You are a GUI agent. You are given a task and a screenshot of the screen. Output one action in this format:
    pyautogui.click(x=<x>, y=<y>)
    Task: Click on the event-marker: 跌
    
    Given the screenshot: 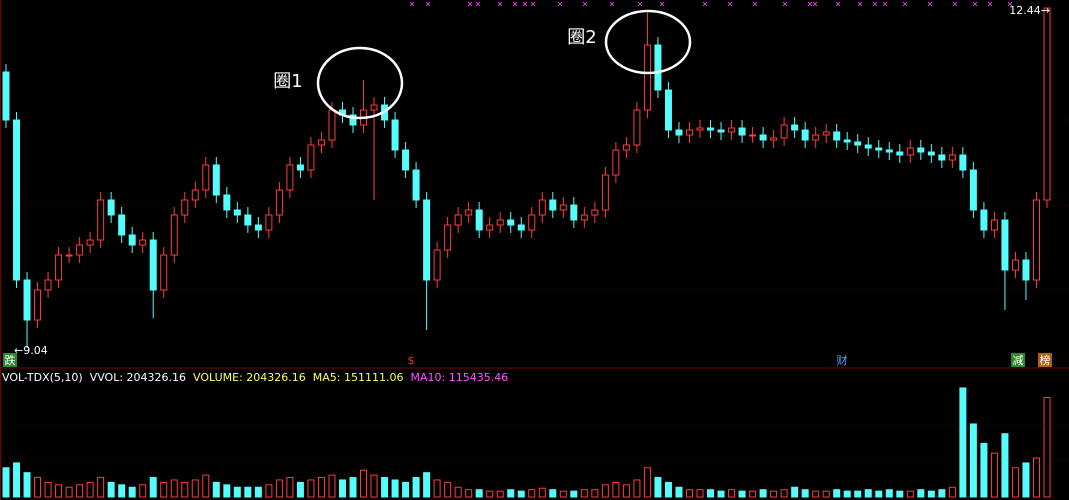 What is the action you would take?
    pyautogui.click(x=10, y=360)
    